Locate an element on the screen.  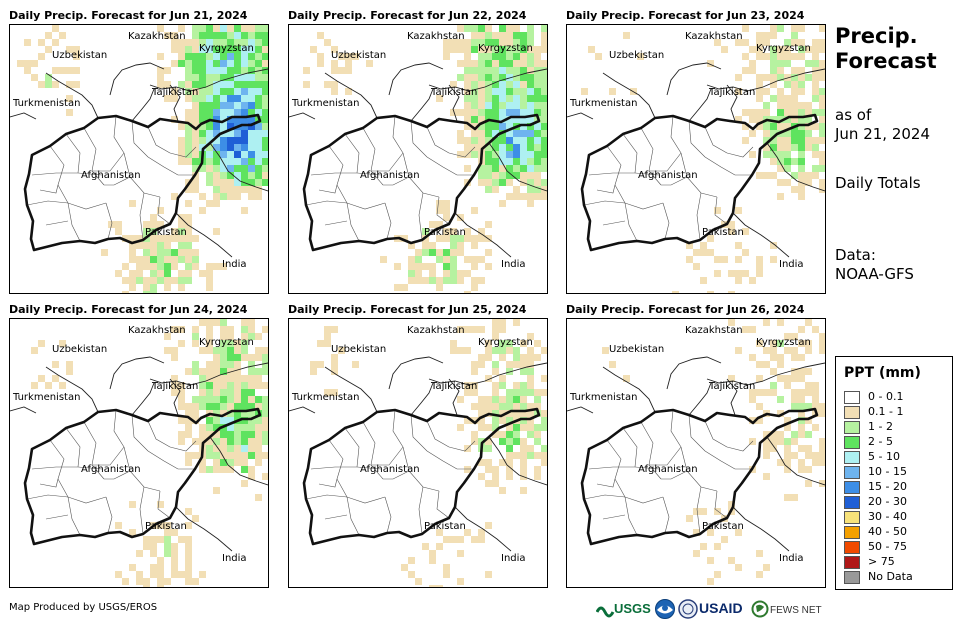
legend-item: 15 - 20 is located at coordinates (875, 487).